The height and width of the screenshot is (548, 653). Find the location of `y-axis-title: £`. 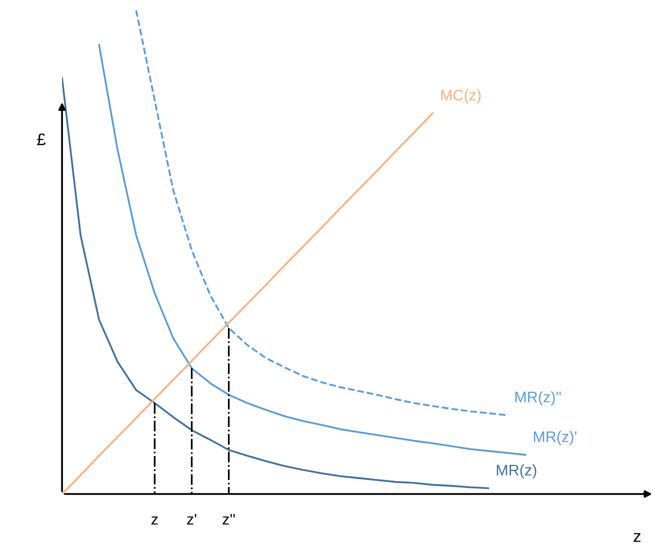

y-axis-title: £ is located at coordinates (41, 139).